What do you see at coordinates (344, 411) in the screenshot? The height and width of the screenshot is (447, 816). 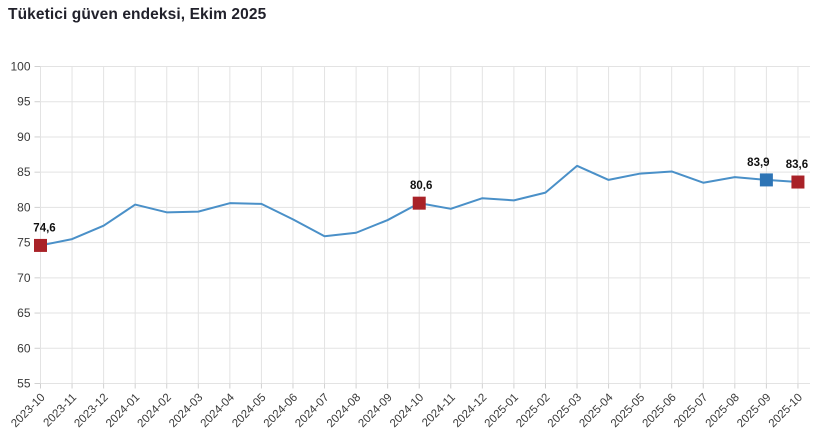 I see `x-axis-tick-label: 2024-08` at bounding box center [344, 411].